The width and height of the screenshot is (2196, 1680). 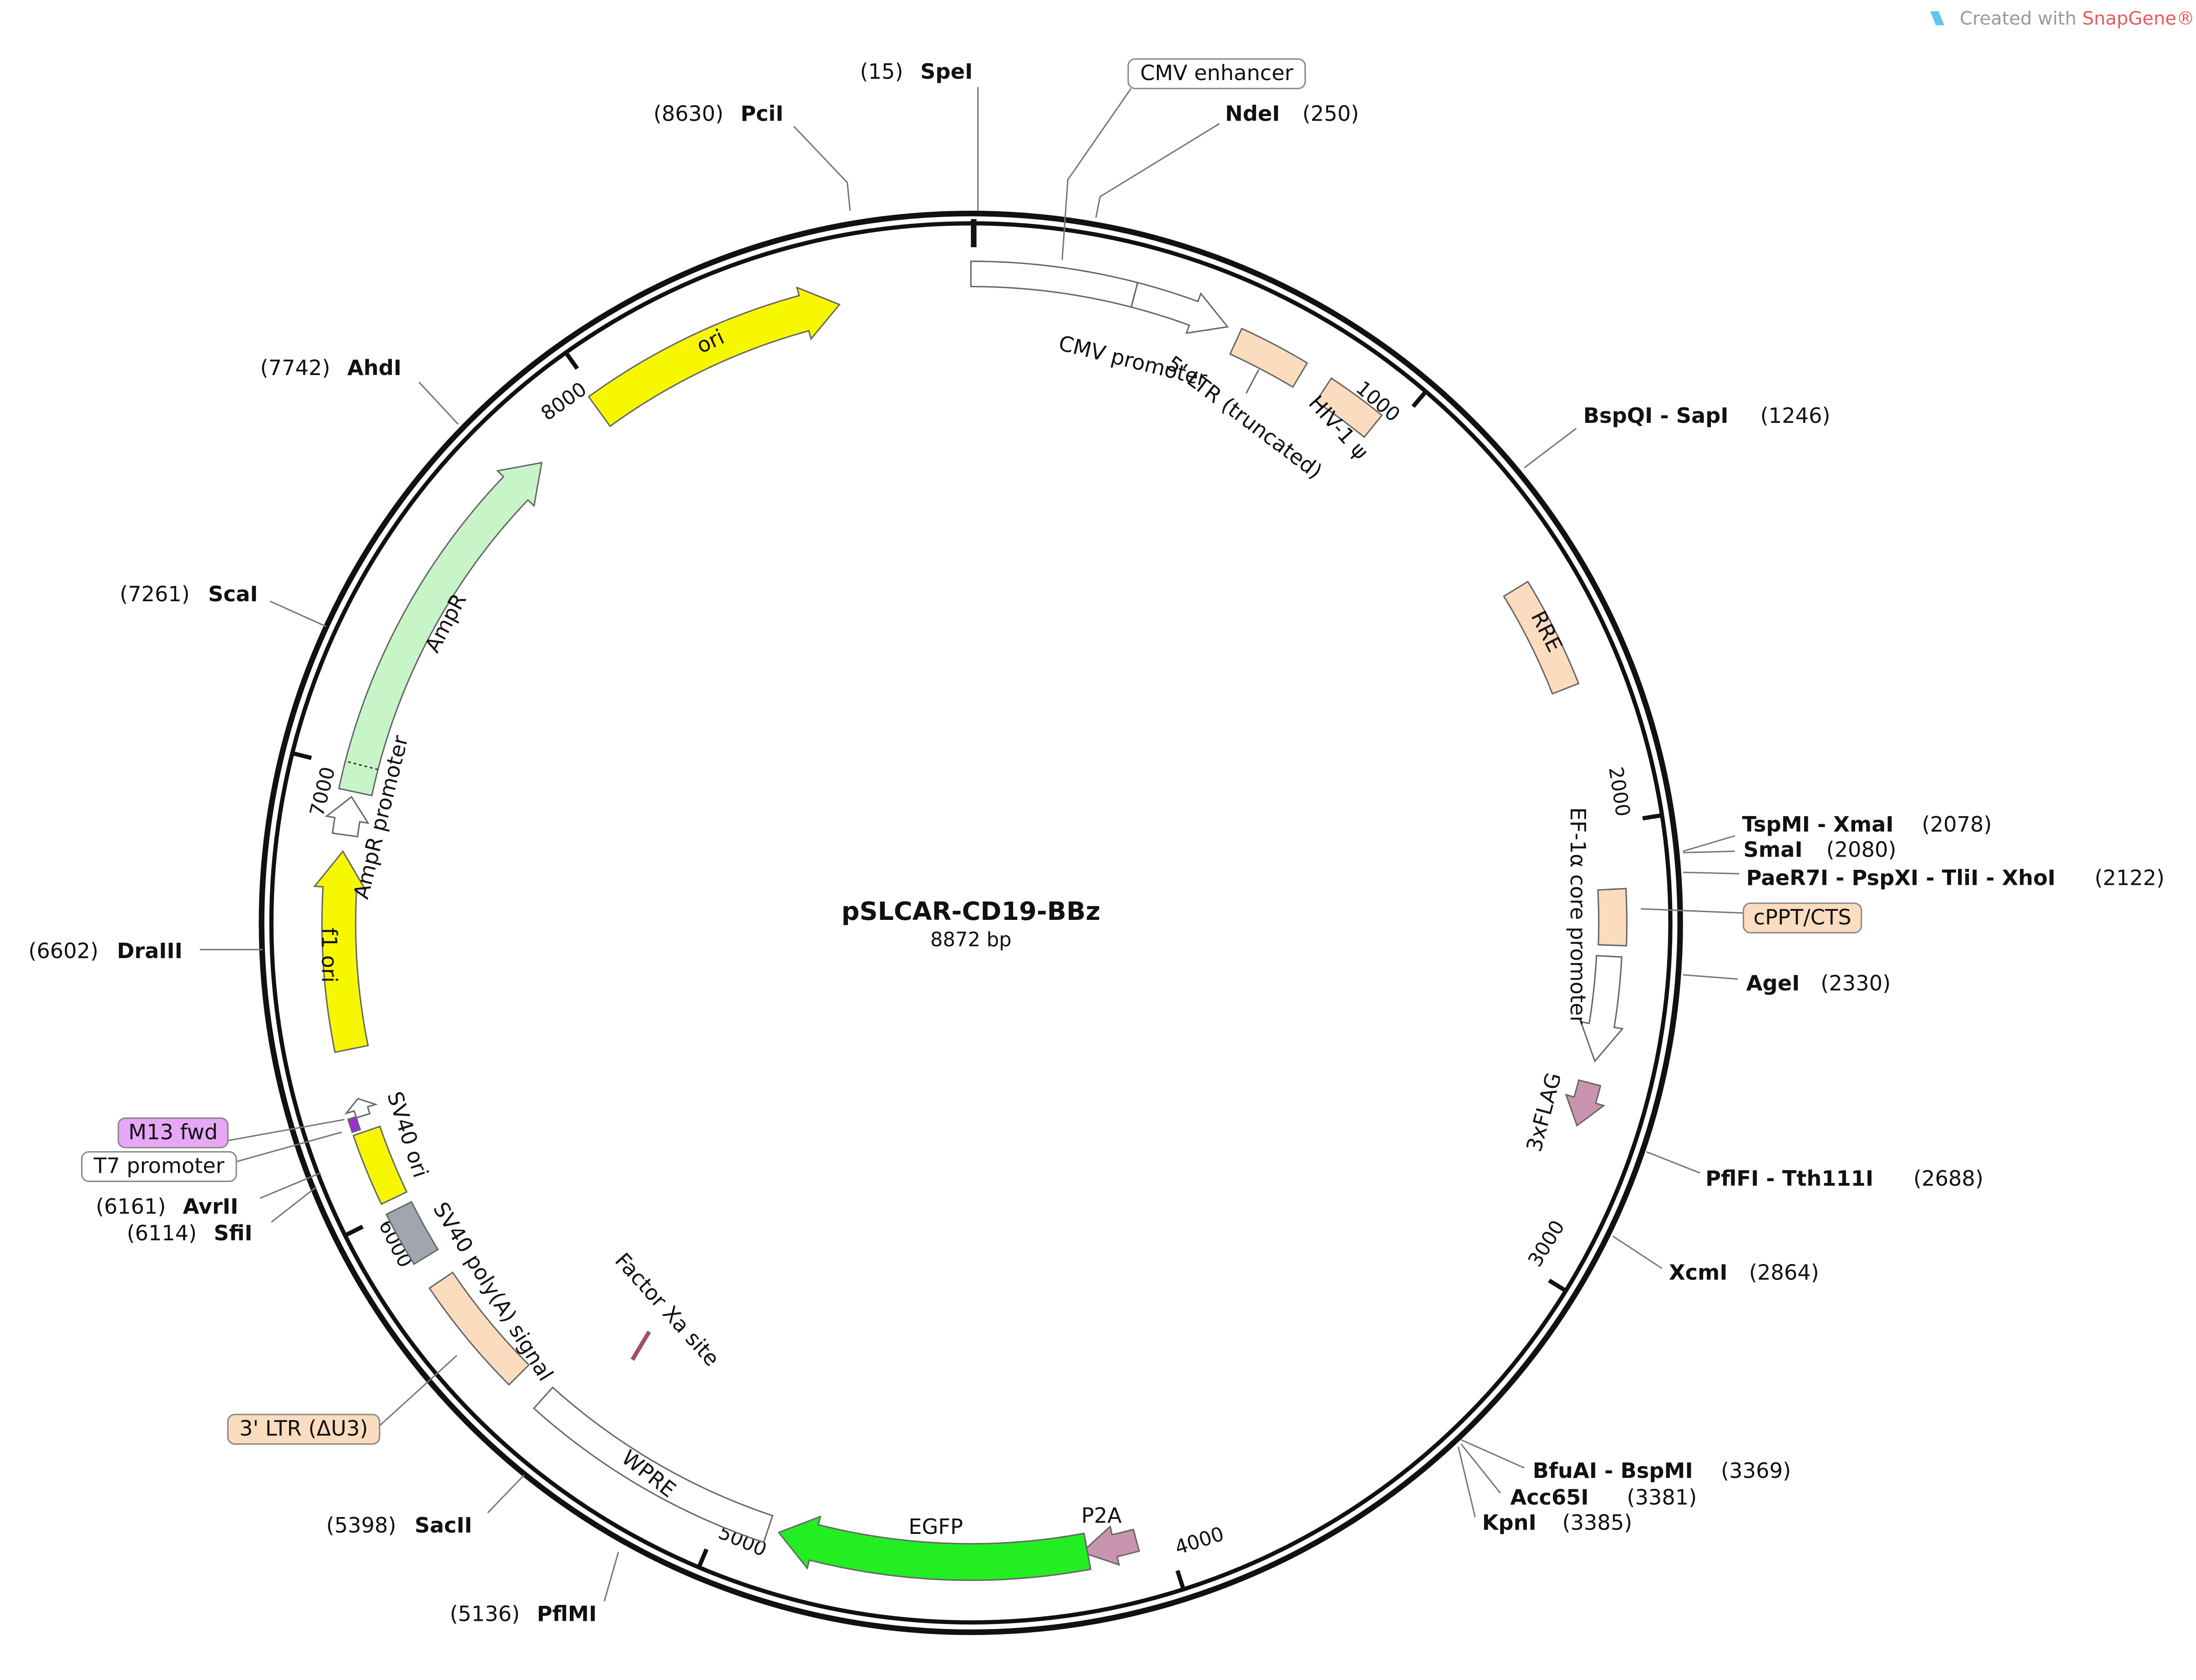 I want to click on site-position: (2330), so click(x=1856, y=983).